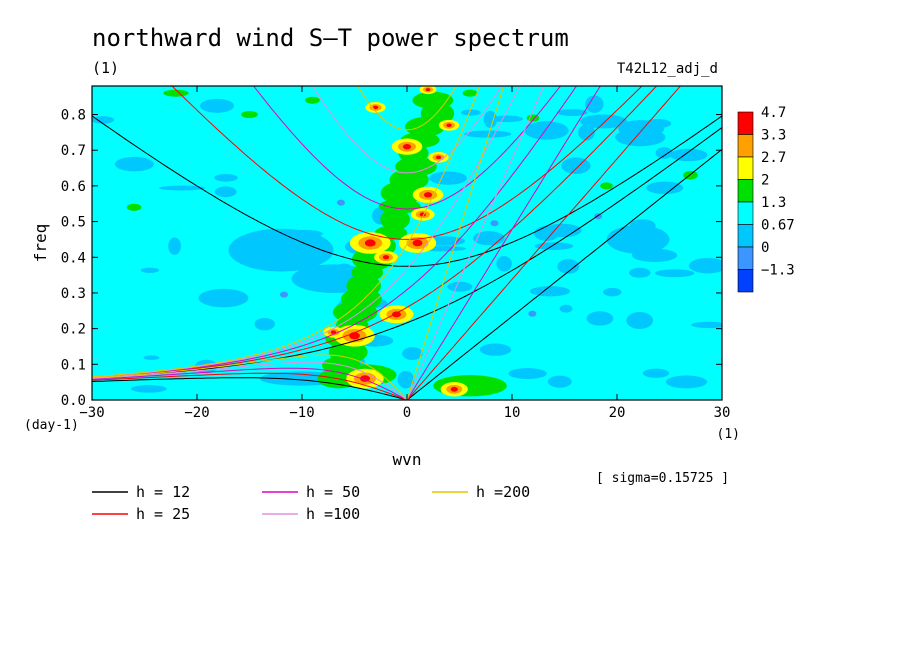  Describe the element at coordinates (330, 38) in the screenshot. I see `chart-title: northward wind S–T power spectrum` at that location.